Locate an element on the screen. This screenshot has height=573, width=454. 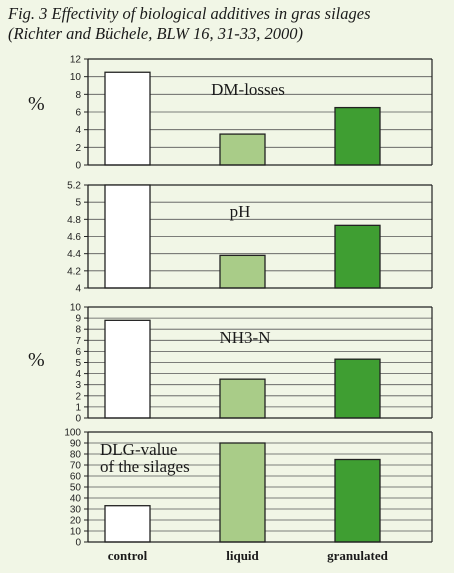
y-tick-label: 7 is located at coordinates (78, 341).